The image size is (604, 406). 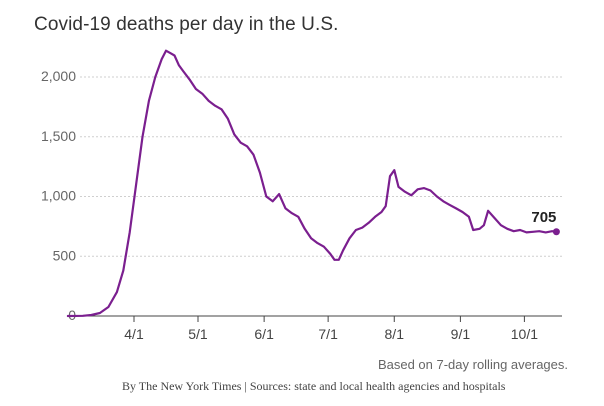 I want to click on end-value-label: 705, so click(x=543, y=217).